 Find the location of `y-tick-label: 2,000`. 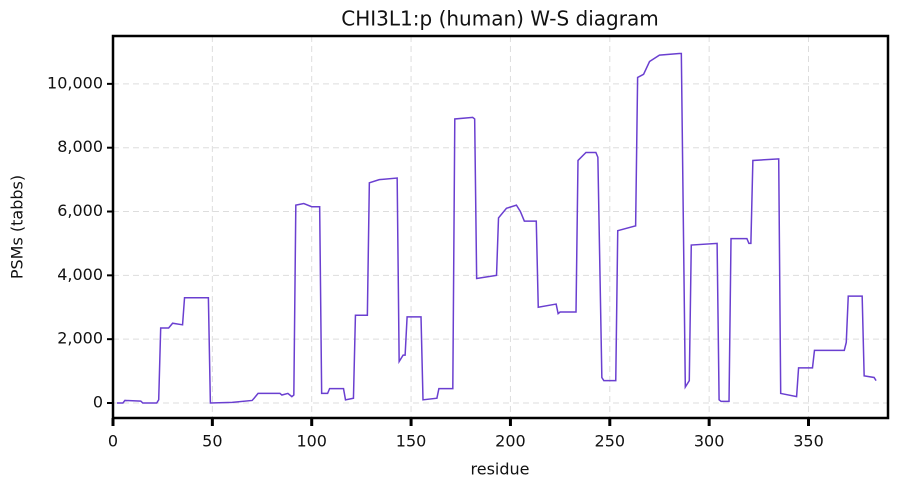

y-tick-label: 2,000 is located at coordinates (80, 338).